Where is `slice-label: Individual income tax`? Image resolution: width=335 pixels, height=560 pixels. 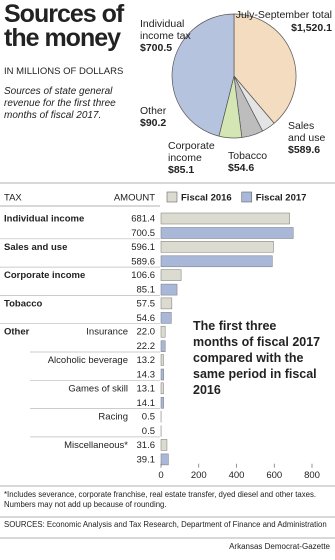
slice-label: Individual income tax is located at coordinates (165, 30).